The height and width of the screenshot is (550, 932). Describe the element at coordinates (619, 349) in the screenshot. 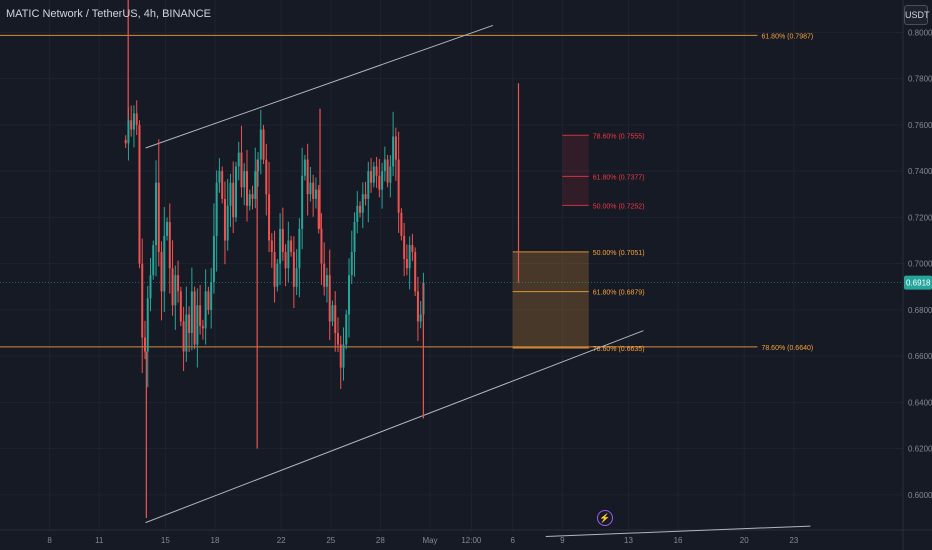

I see `fib-level-label: 78.60% (0.6635)` at that location.